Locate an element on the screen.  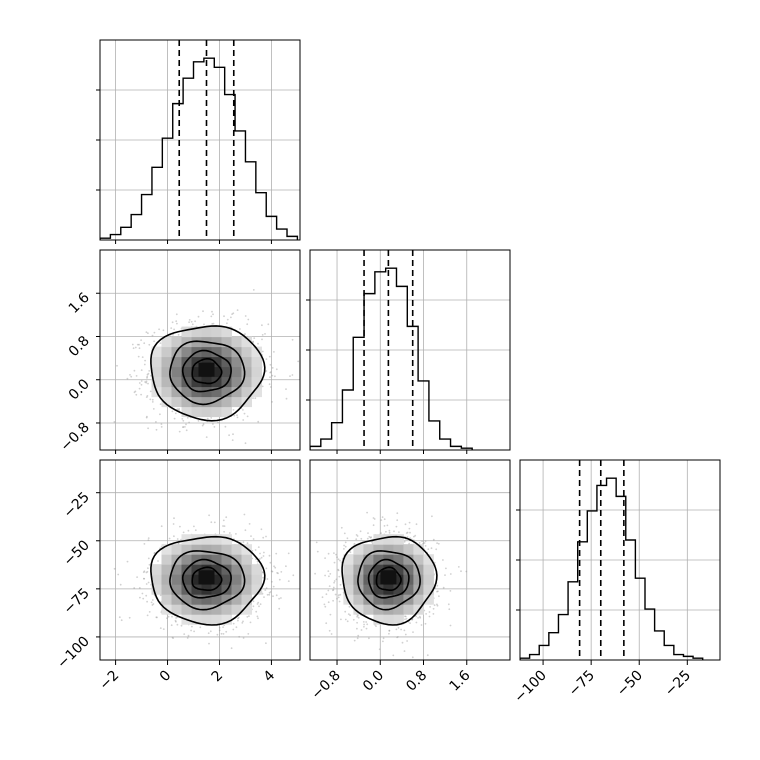
contour-line is located at coordinates (388, 578).